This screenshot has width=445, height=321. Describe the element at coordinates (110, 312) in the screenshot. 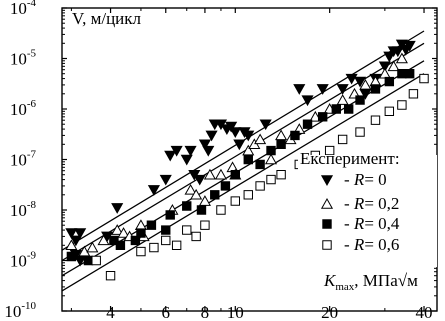

I see `x-tick-label: 4` at that location.